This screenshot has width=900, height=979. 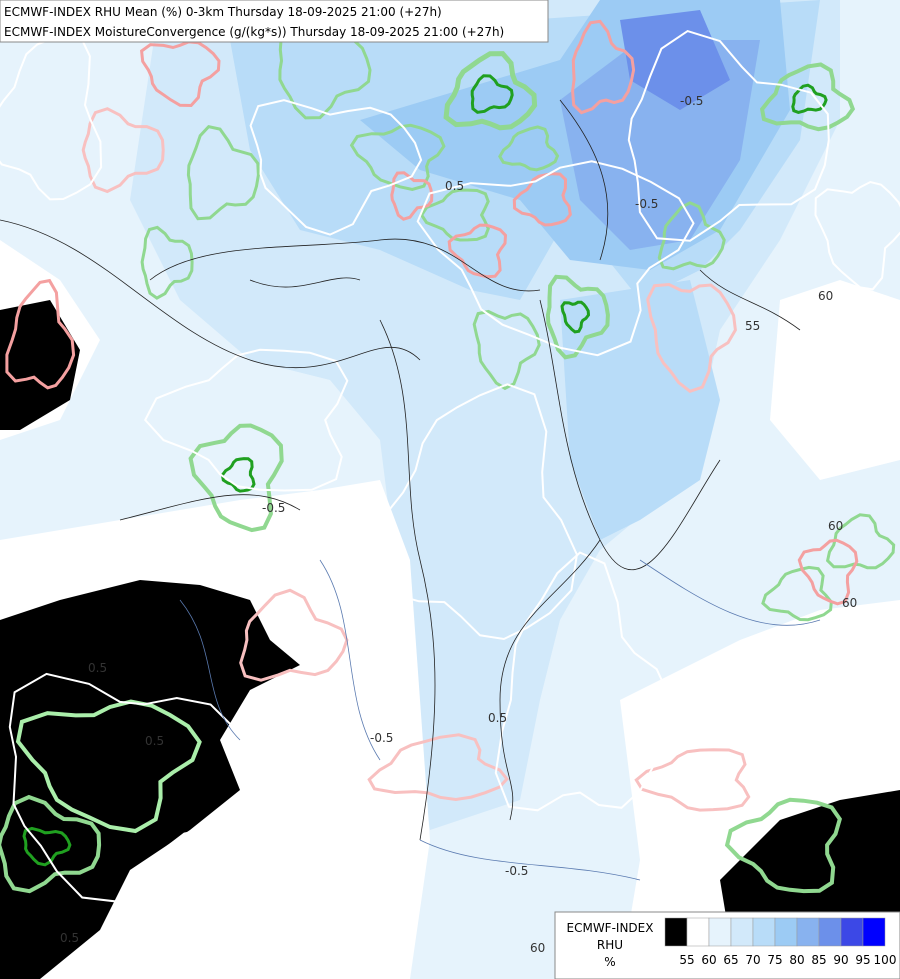 I want to click on legend: ECMWF-INDEX RHU % 55 60 65 70 75 80 85 90 95 100, so click(x=727, y=945).